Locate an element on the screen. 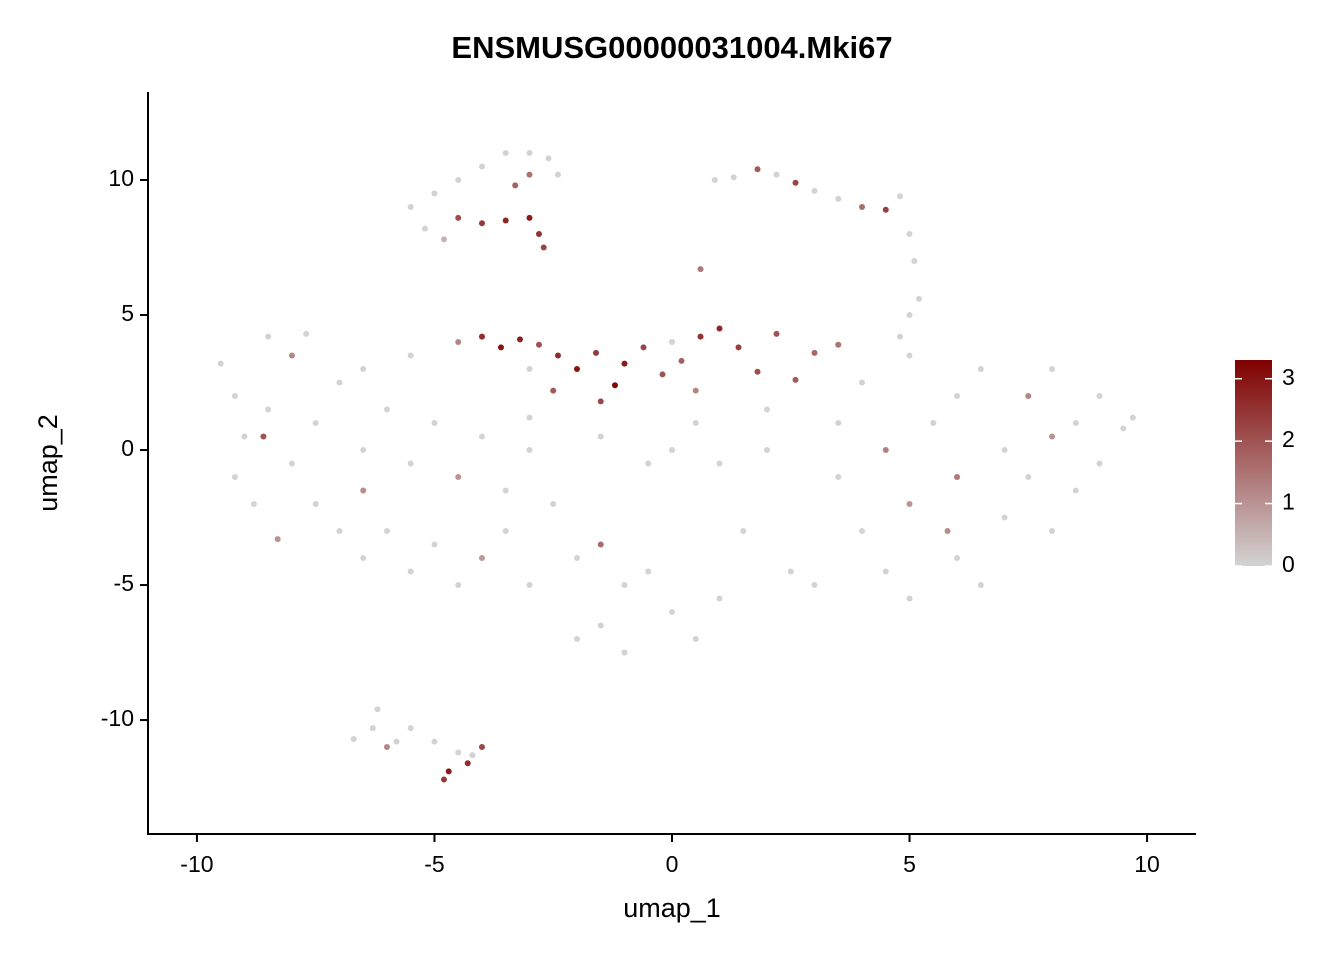 The height and width of the screenshot is (965, 1344). y-tick-label: 5 is located at coordinates (127, 313).